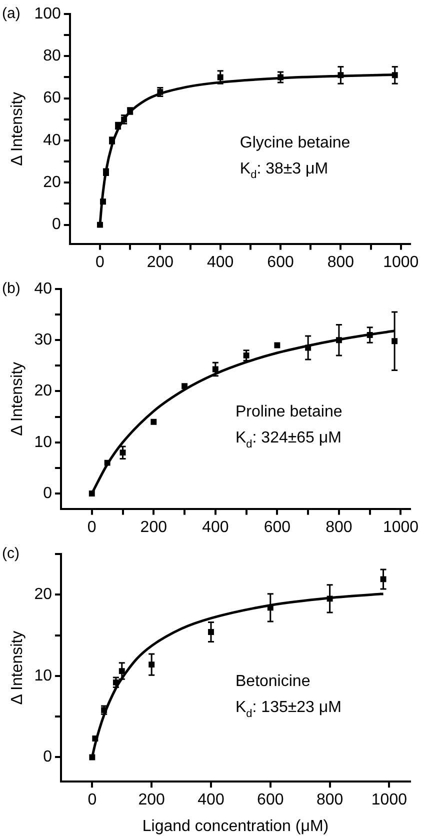 Image resolution: width=422 pixels, height=840 pixels. Describe the element at coordinates (273, 681) in the screenshot. I see `annotation: Betonicine` at that location.